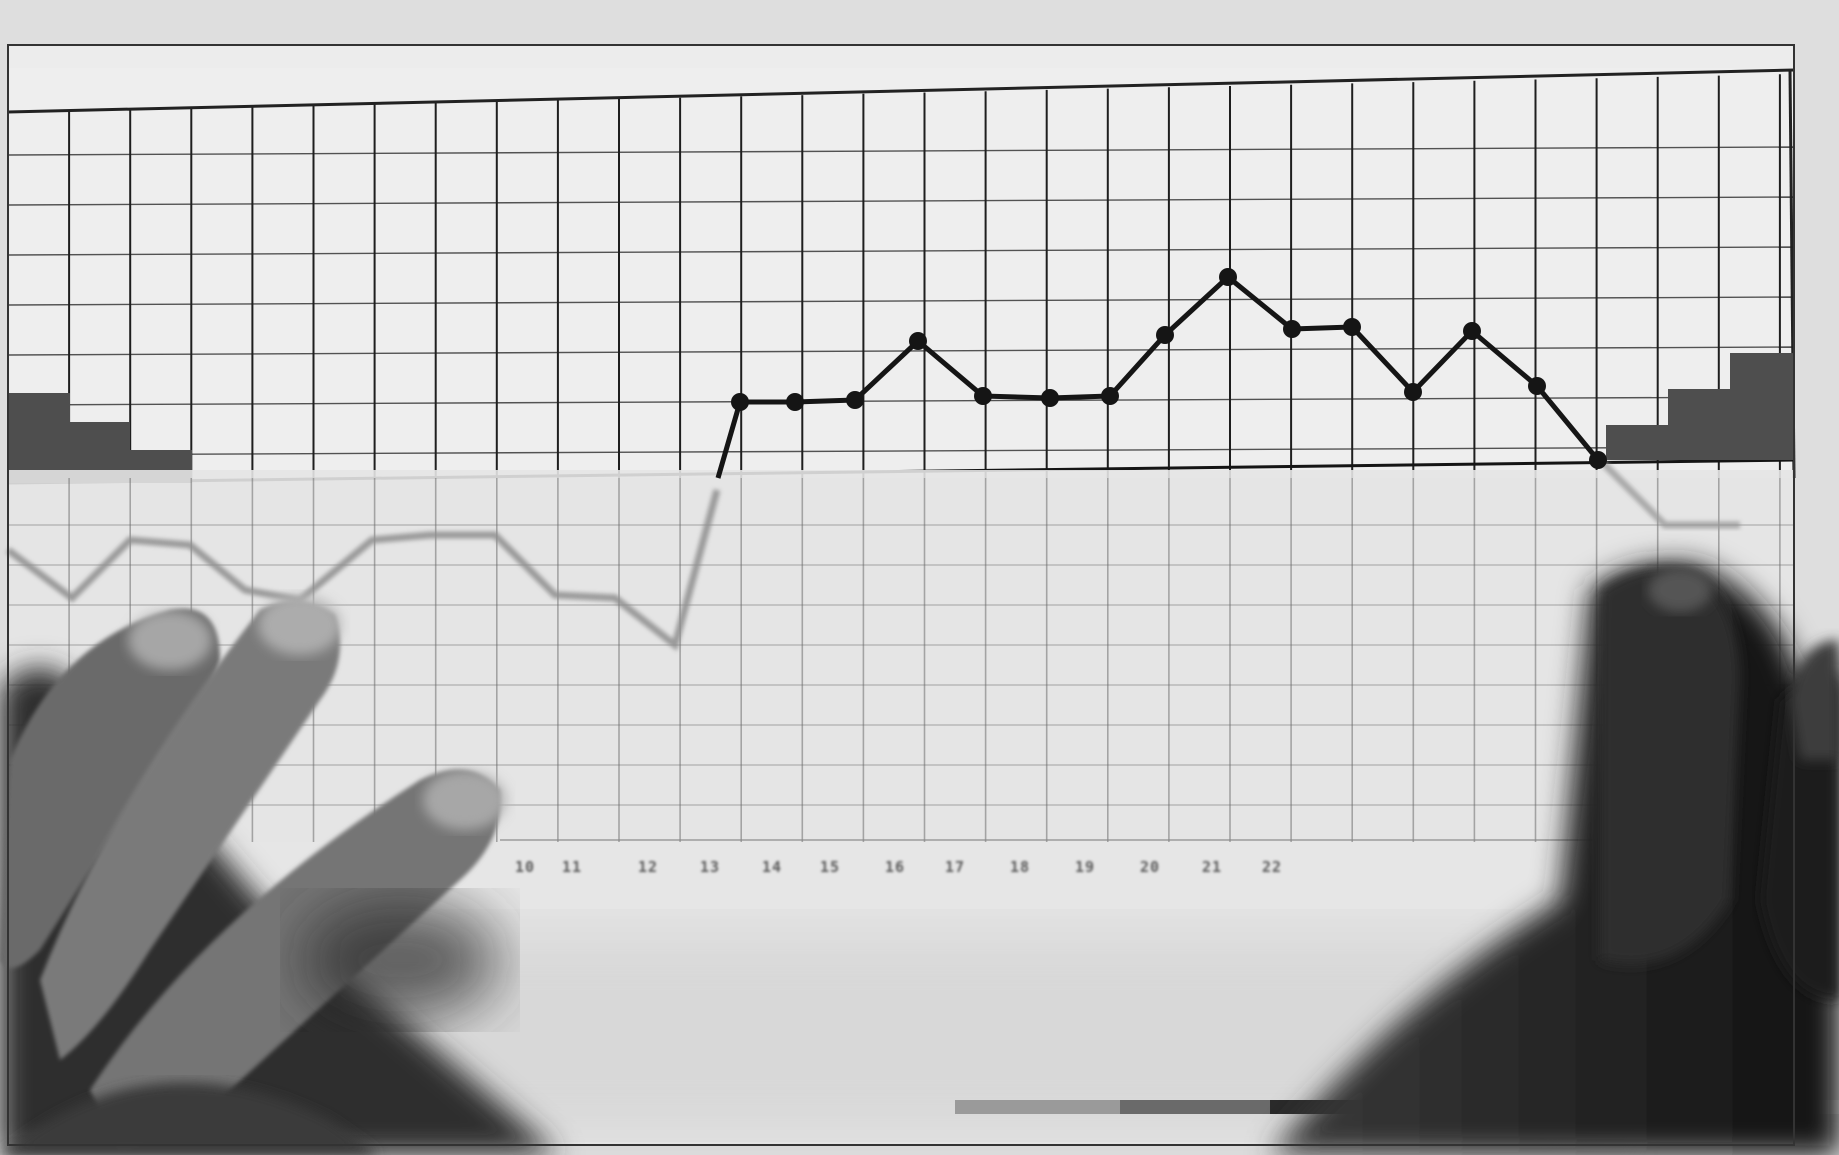 The width and height of the screenshot is (1839, 1155). What do you see at coordinates (830, 867) in the screenshot?
I see `x-tick-label: 15` at bounding box center [830, 867].